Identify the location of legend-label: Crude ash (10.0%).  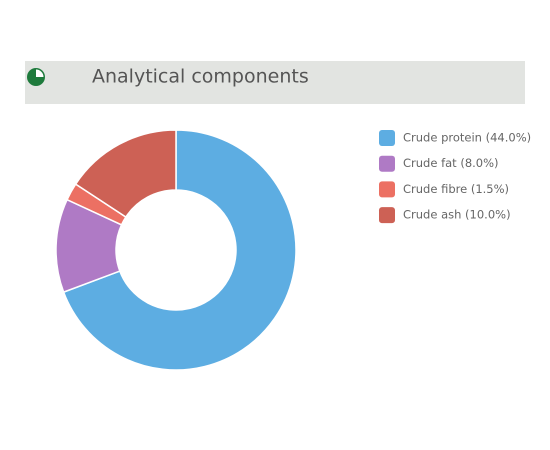
(457, 215).